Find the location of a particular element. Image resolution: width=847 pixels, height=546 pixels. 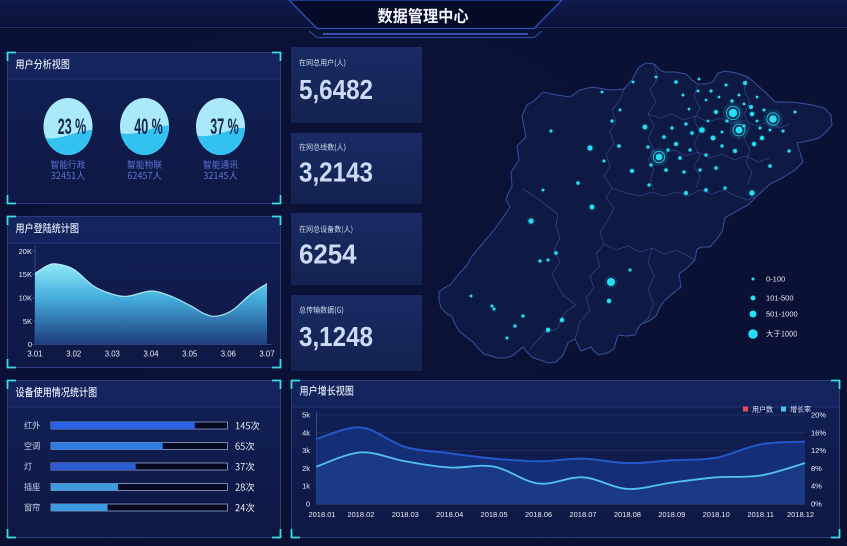

svg-text: 15K is located at coordinates (25, 274).